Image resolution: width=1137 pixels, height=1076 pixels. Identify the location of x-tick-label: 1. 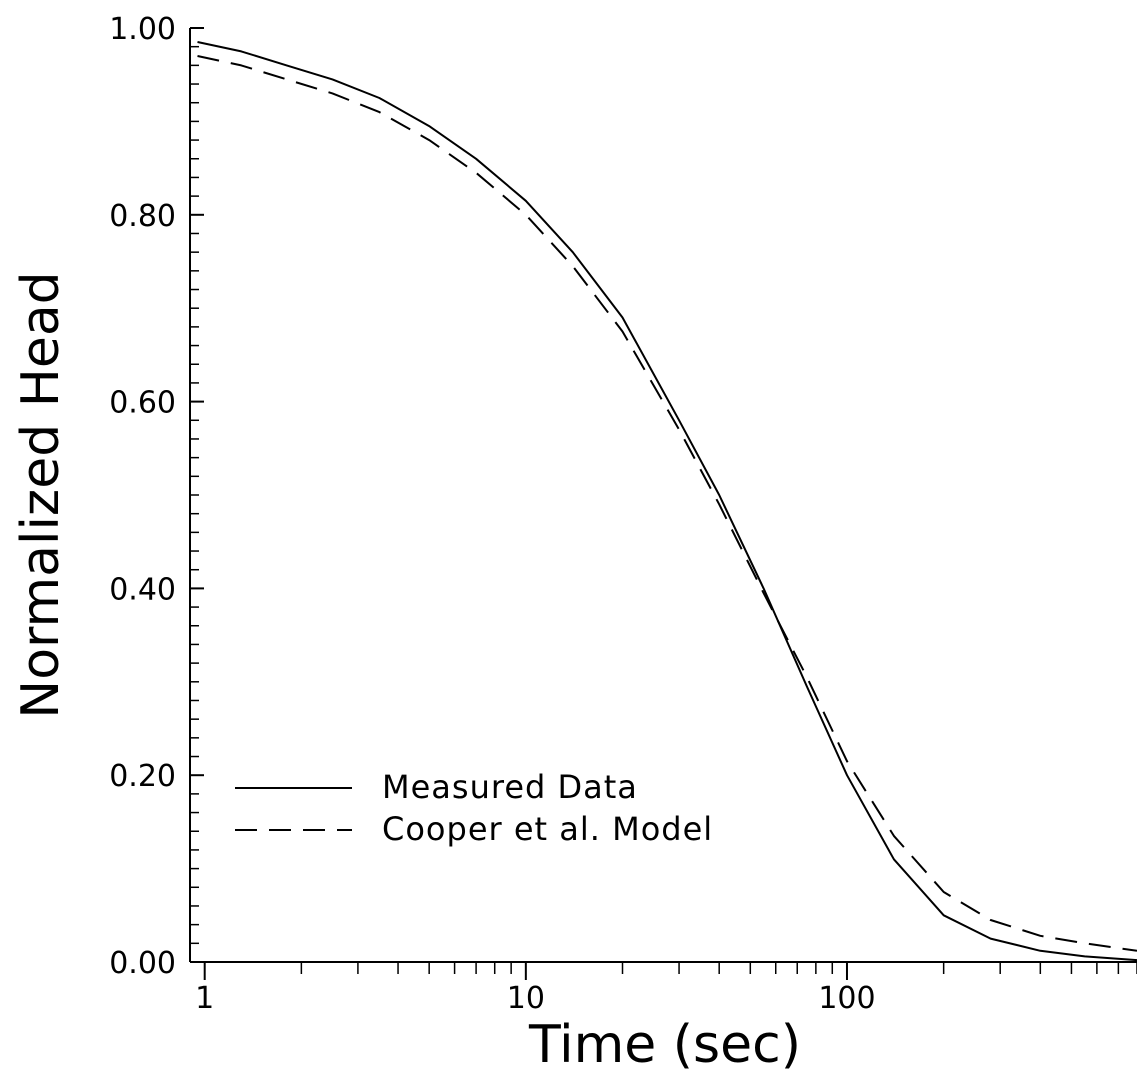
(204, 998).